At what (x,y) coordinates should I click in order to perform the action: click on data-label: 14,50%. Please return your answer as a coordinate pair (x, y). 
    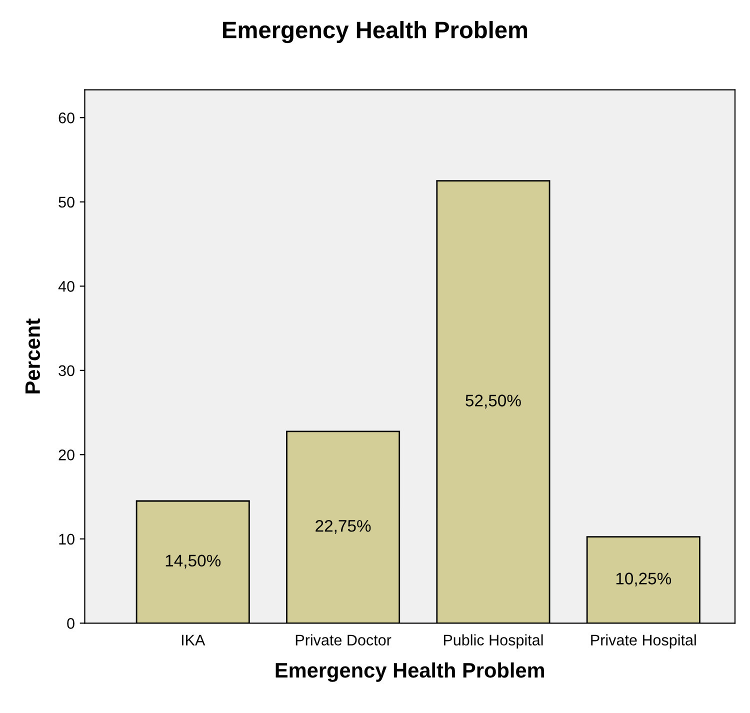
    Looking at the image, I should click on (193, 561).